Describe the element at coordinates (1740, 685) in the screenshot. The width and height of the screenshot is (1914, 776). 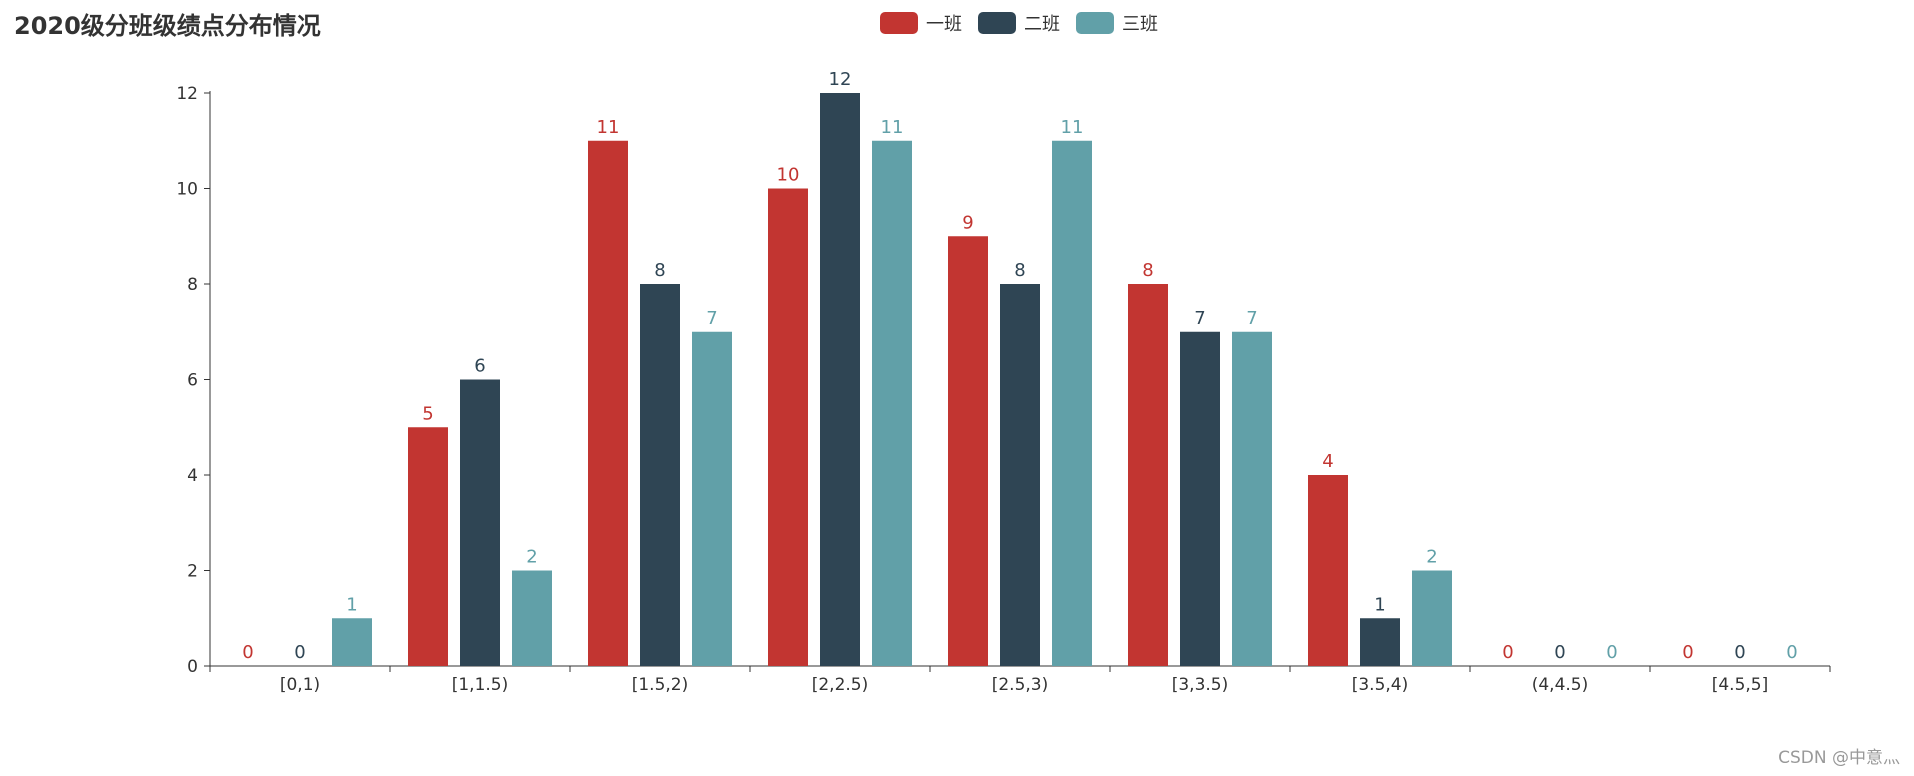
I see `x-axis-tick-label: [4.5,5]` at that location.